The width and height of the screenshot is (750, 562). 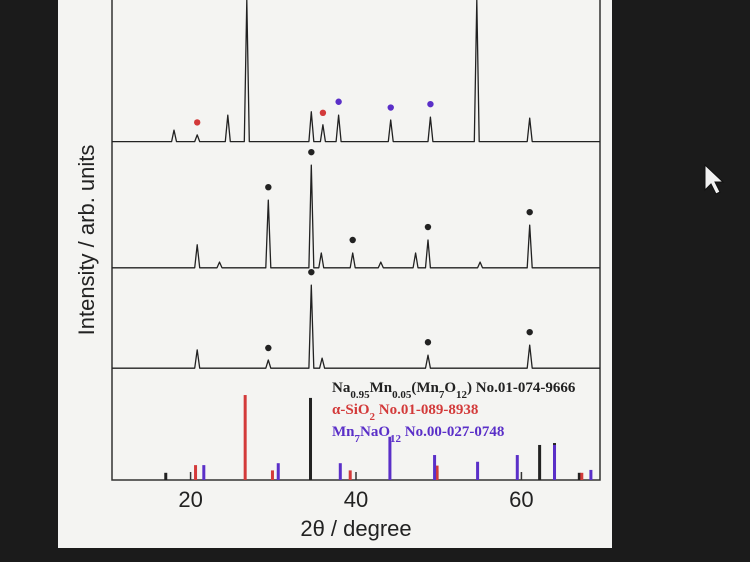 What do you see at coordinates (714, 179) in the screenshot?
I see `mouse-cursor` at bounding box center [714, 179].